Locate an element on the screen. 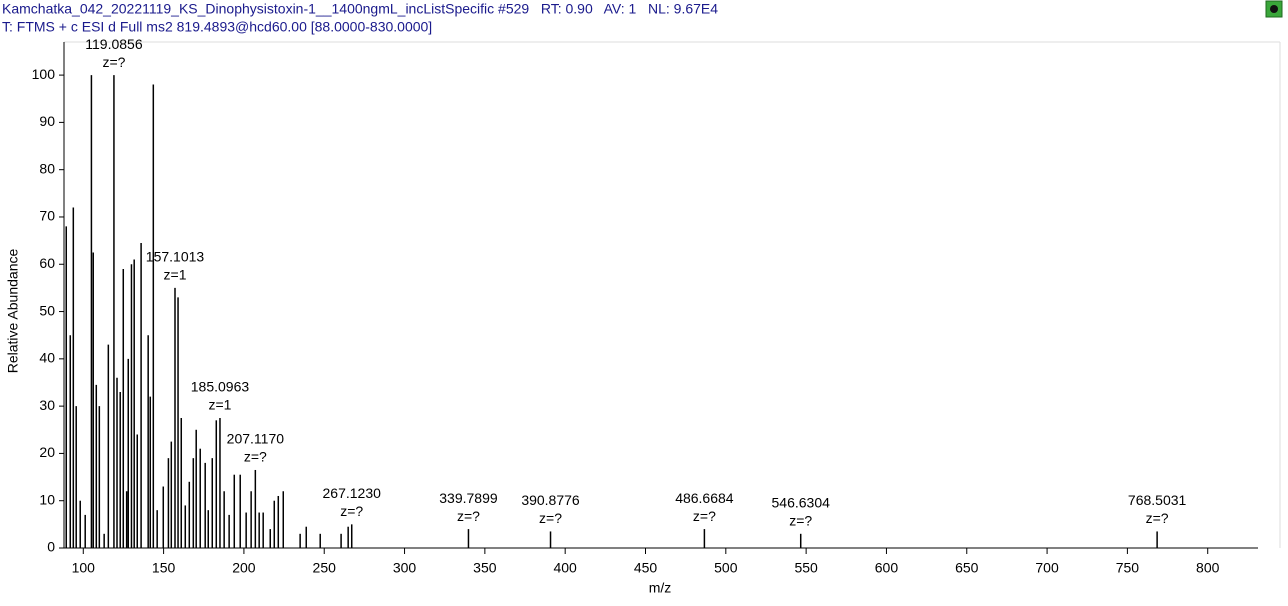 The height and width of the screenshot is (606, 1288). x-tick-label: 450 is located at coordinates (646, 568).